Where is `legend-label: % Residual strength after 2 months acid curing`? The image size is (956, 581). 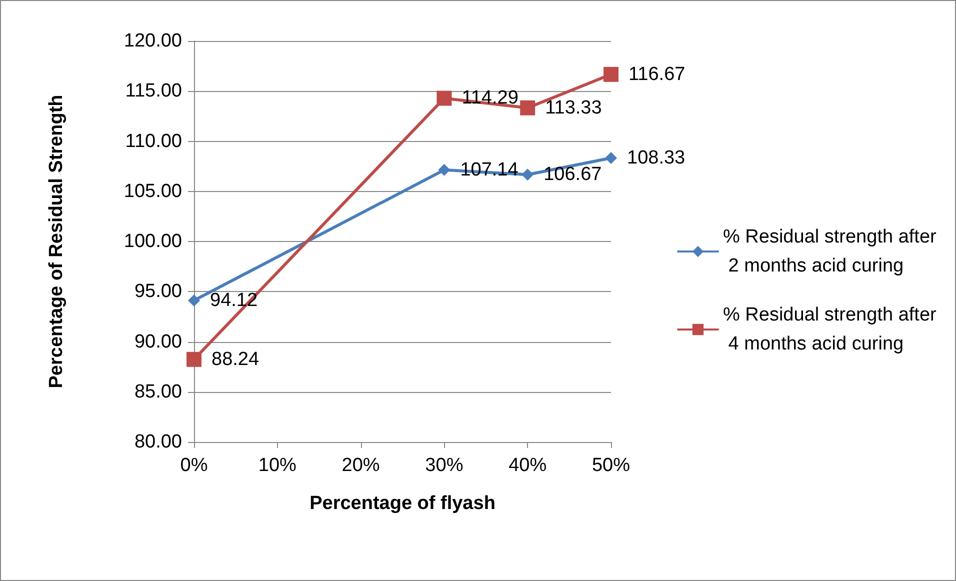 legend-label: % Residual strength after 2 months acid curing is located at coordinates (830, 251).